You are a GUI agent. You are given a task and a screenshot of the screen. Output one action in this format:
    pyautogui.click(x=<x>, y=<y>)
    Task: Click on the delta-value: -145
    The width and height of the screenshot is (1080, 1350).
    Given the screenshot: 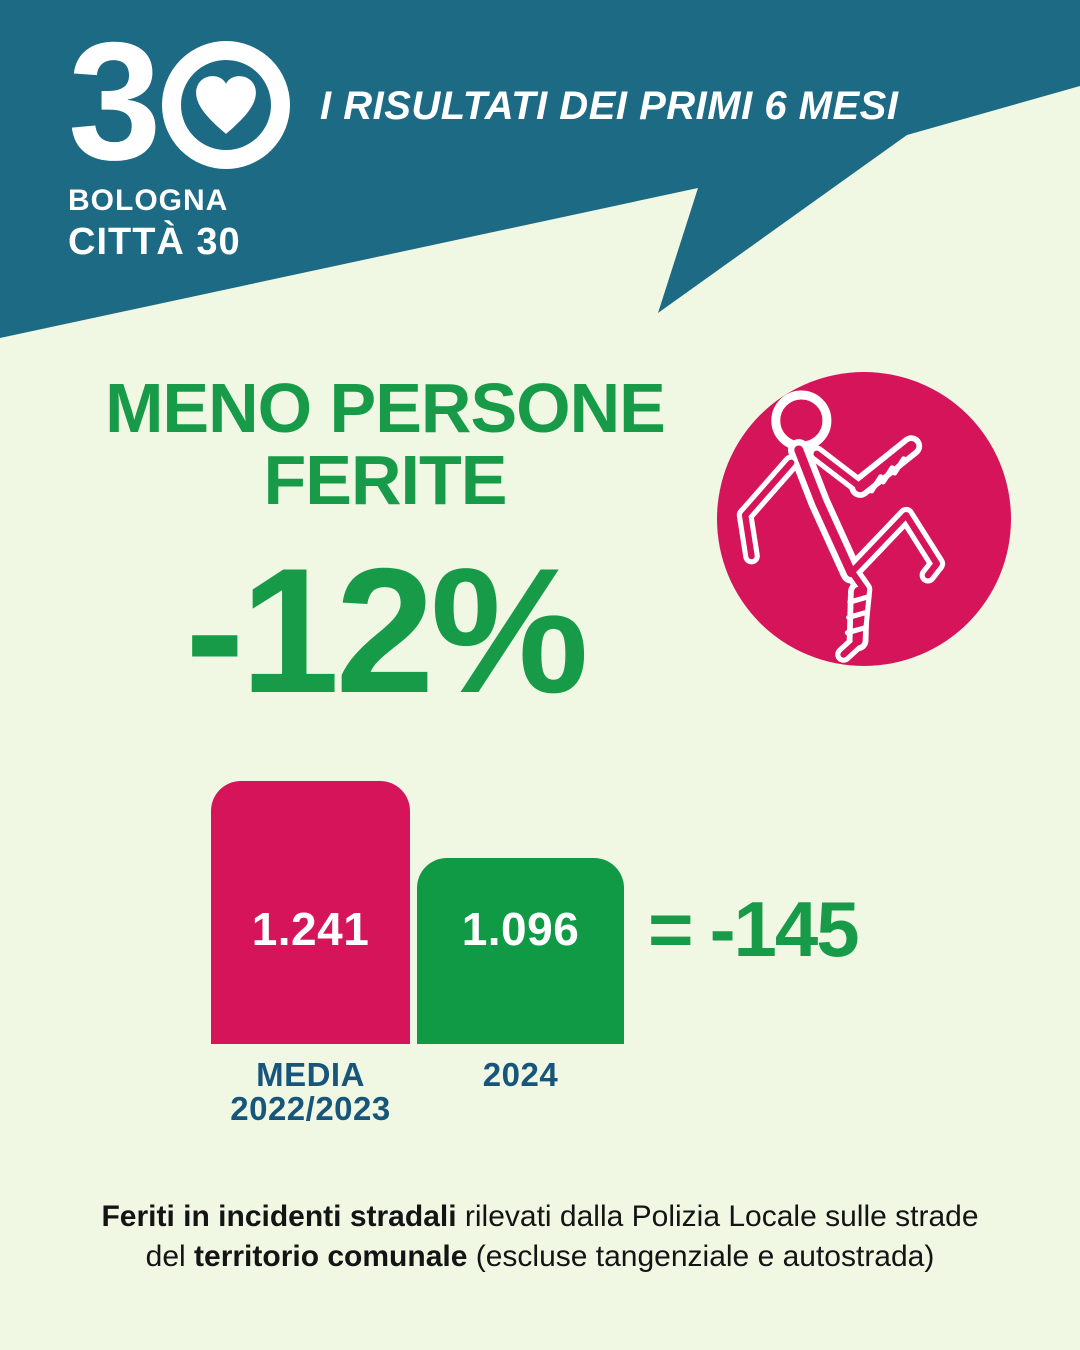 What is the action you would take?
    pyautogui.click(x=784, y=929)
    